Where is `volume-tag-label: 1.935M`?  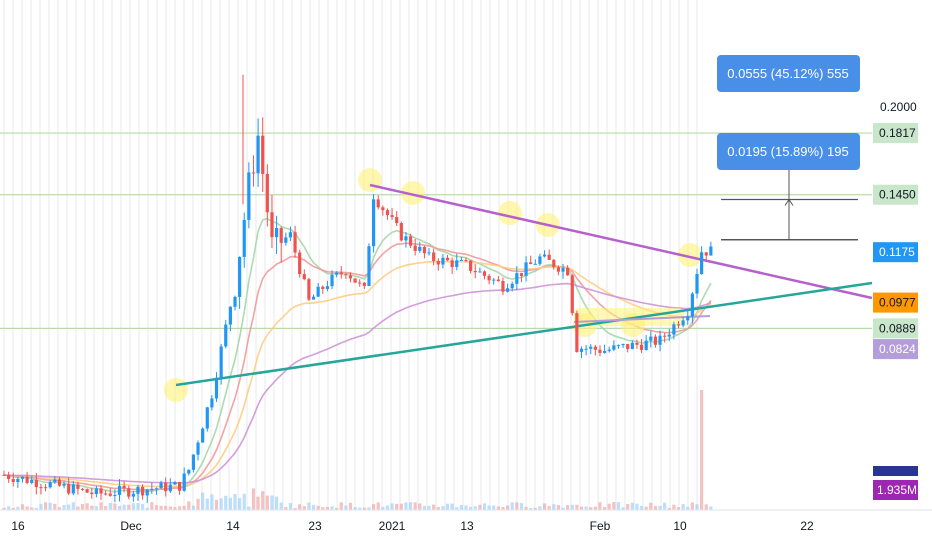
volume-tag-label: 1.935M is located at coordinates (897, 490).